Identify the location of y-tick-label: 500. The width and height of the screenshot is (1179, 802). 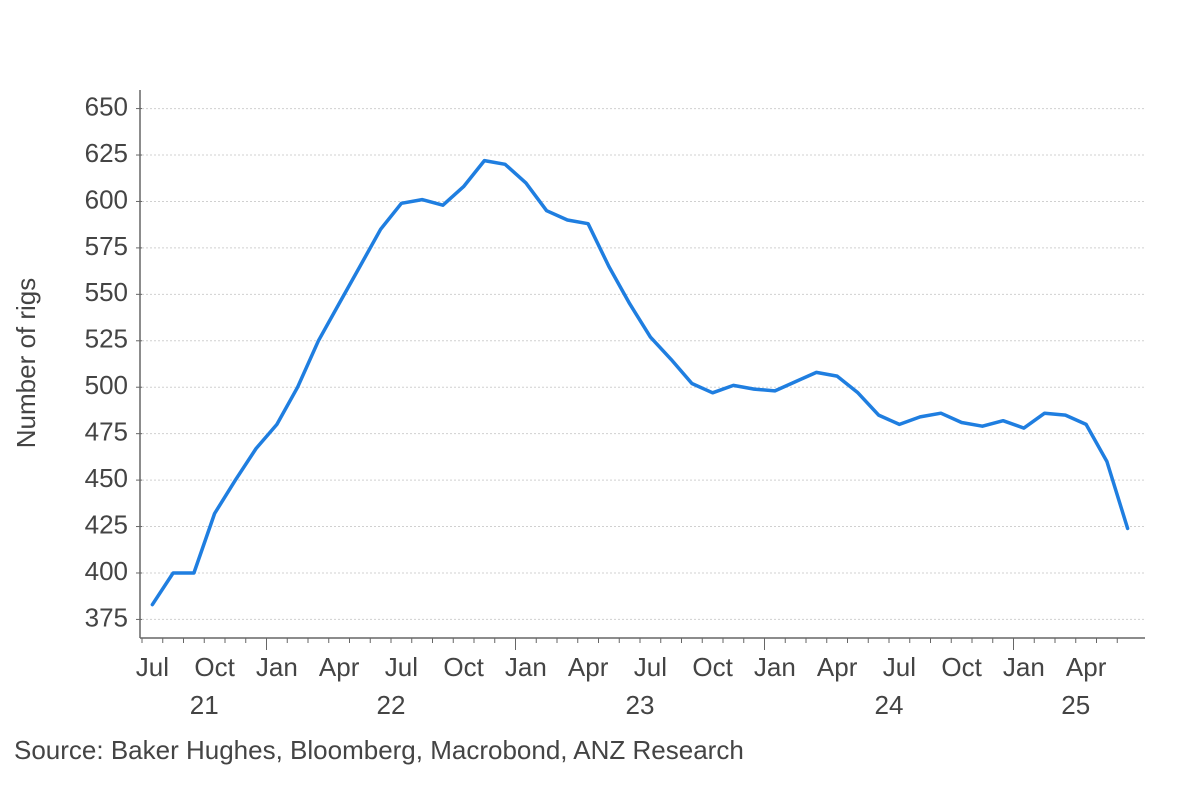
(106, 385).